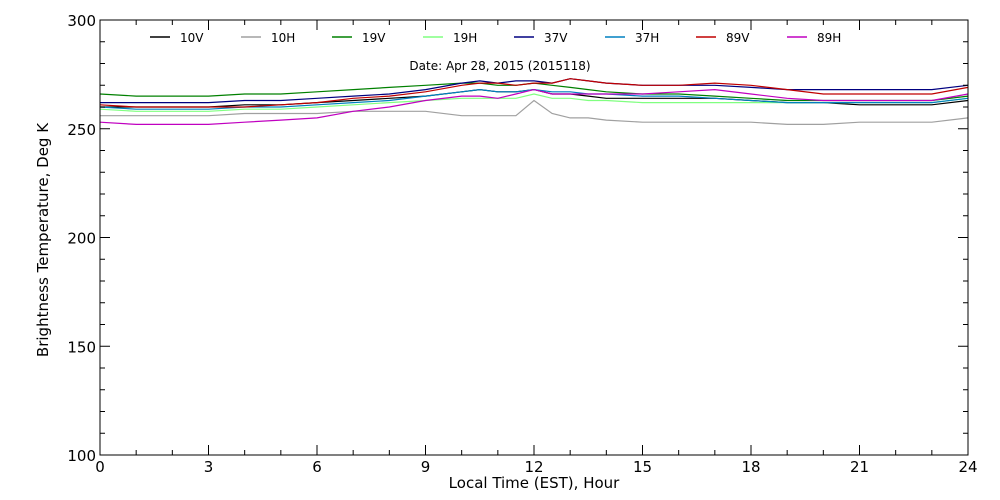  Describe the element at coordinates (192, 38) in the screenshot. I see `legend-label-10v: 10V` at that location.